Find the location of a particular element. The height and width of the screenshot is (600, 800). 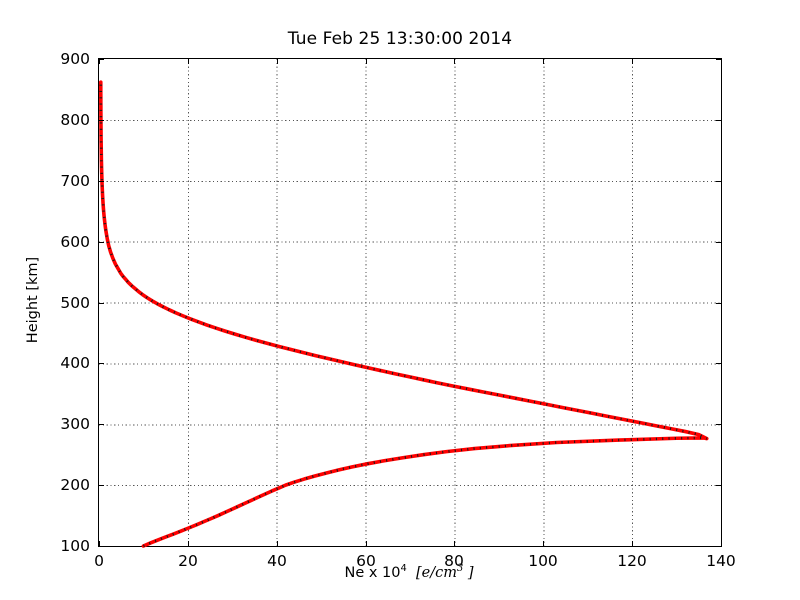

x-axis-label: Ne x 104 [e/cm3 ] is located at coordinates (409, 572).